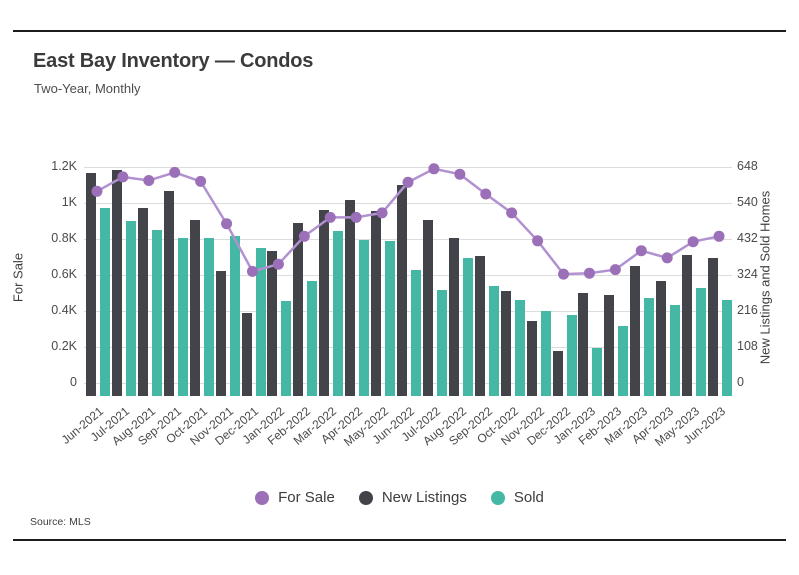 The image size is (799, 575). I want to click on left-axis-tick-label: 0.2K, so click(64, 346).